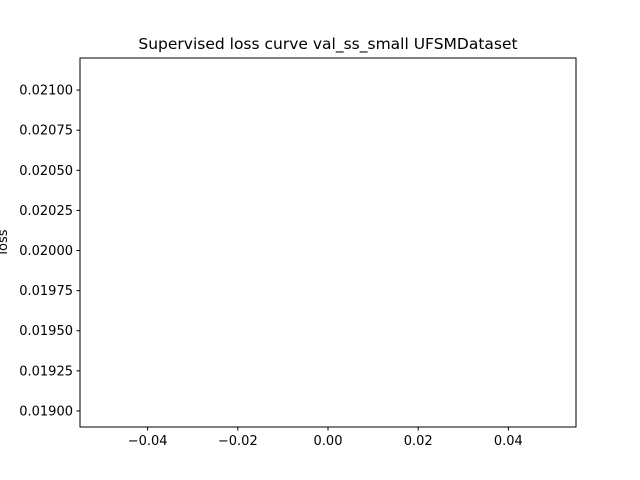 The image size is (640, 480). Describe the element at coordinates (46, 251) in the screenshot. I see `y-tick-label: 0.02000` at that location.